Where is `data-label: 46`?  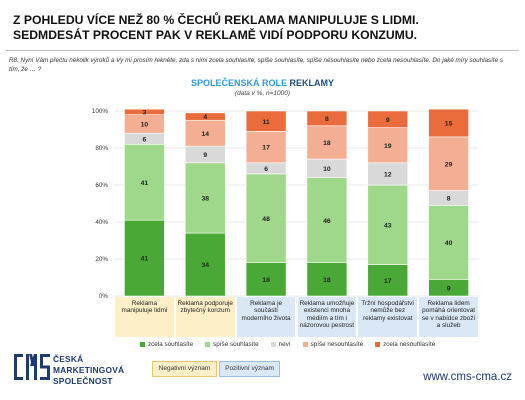 data-label: 46 is located at coordinates (327, 221).